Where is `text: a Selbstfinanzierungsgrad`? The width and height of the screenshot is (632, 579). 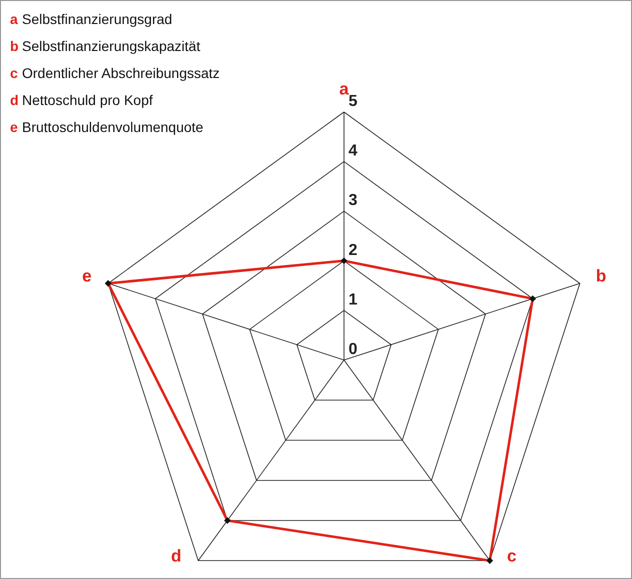
text: a Selbstfinanzierungsgrad is located at coordinates (91, 19).